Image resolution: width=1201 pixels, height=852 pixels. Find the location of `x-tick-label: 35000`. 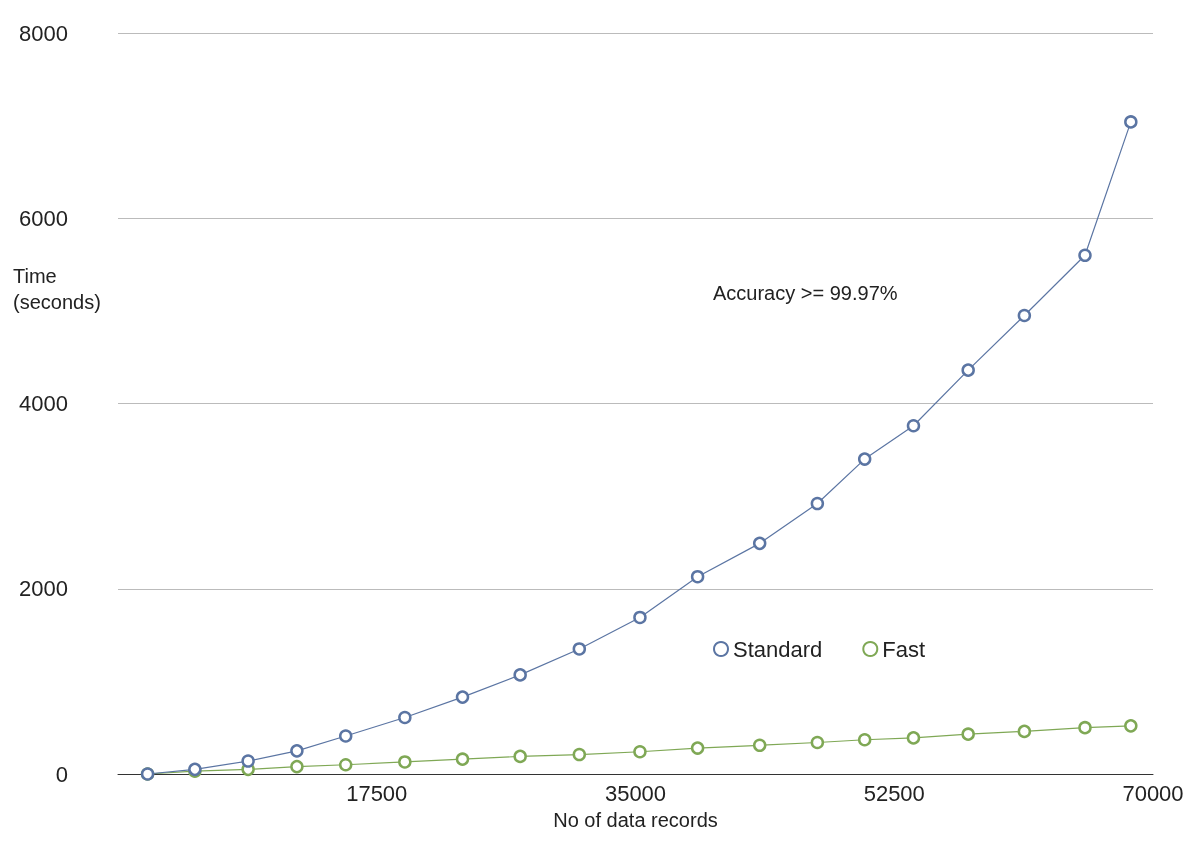

x-tick-label: 35000 is located at coordinates (635, 793).